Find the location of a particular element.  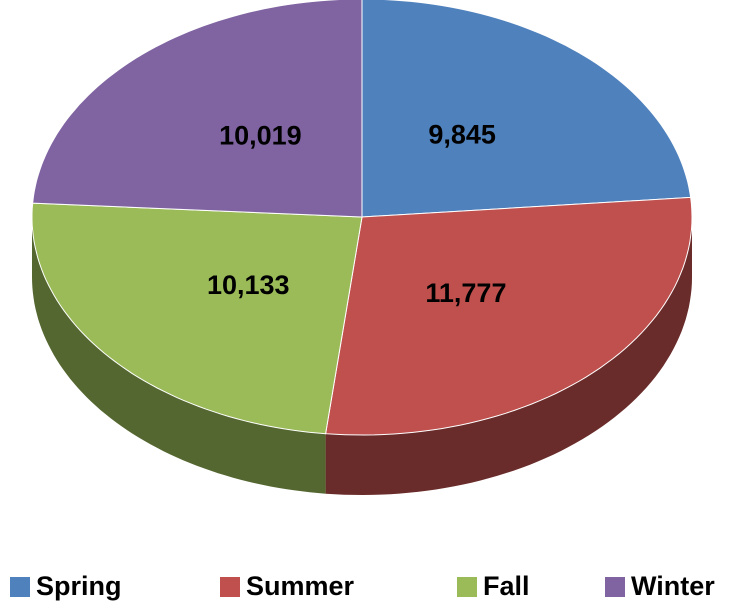

legend-item: Winter is located at coordinates (660, 586).